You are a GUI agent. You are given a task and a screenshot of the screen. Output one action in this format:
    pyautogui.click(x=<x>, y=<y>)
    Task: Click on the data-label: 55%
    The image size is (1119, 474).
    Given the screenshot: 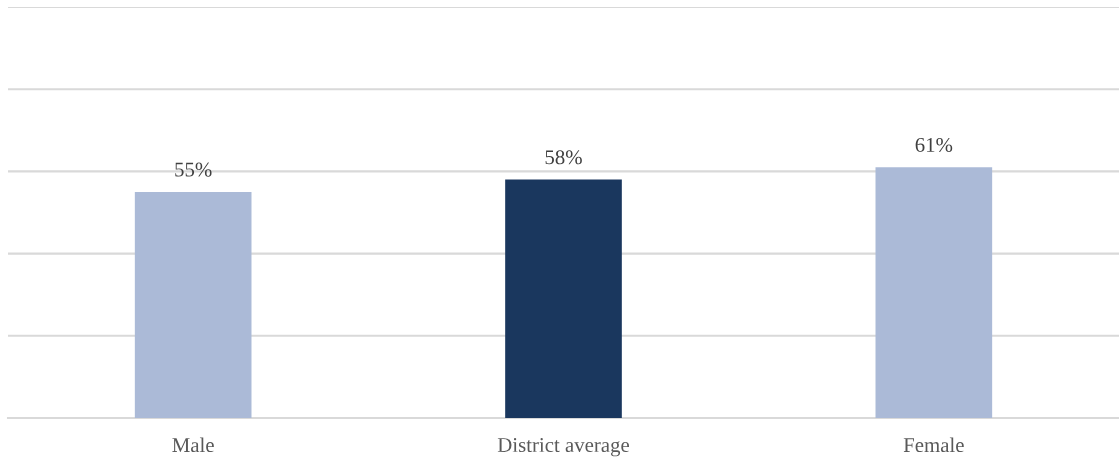 What is the action you would take?
    pyautogui.click(x=193, y=169)
    